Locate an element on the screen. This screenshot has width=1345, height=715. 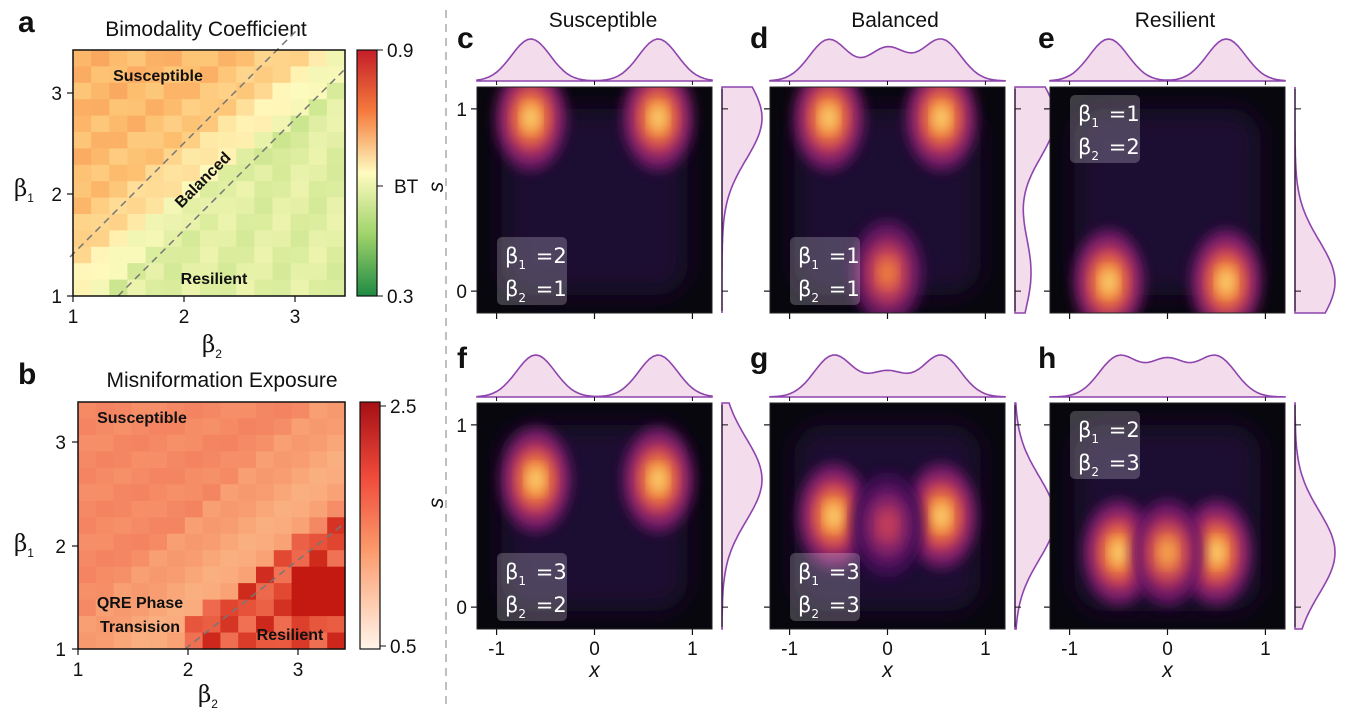
column-title-susceptible: Susceptible is located at coordinates (603, 20).